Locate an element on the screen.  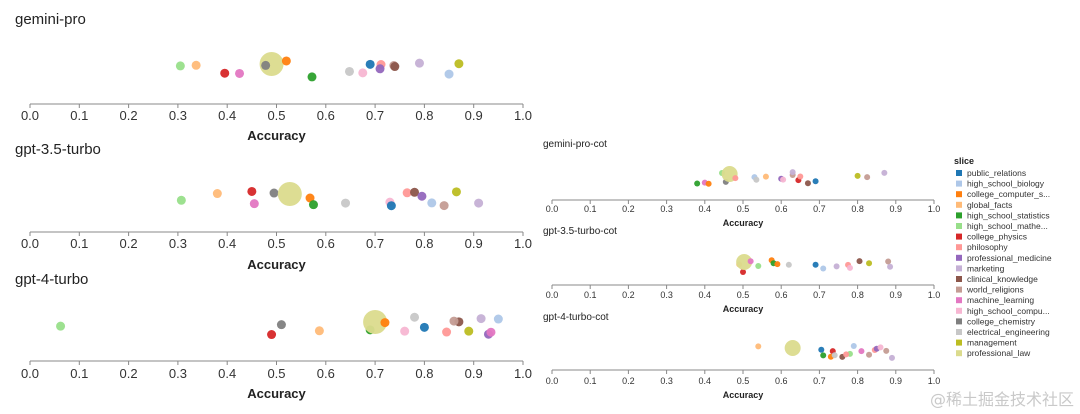
legend-entry-public_relations: public_relations is located at coordinates (996, 173).